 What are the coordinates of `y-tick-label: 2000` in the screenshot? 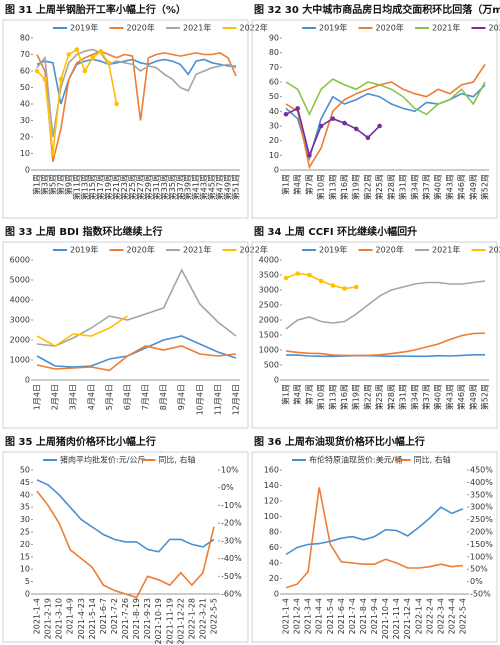 It's located at (269, 320).